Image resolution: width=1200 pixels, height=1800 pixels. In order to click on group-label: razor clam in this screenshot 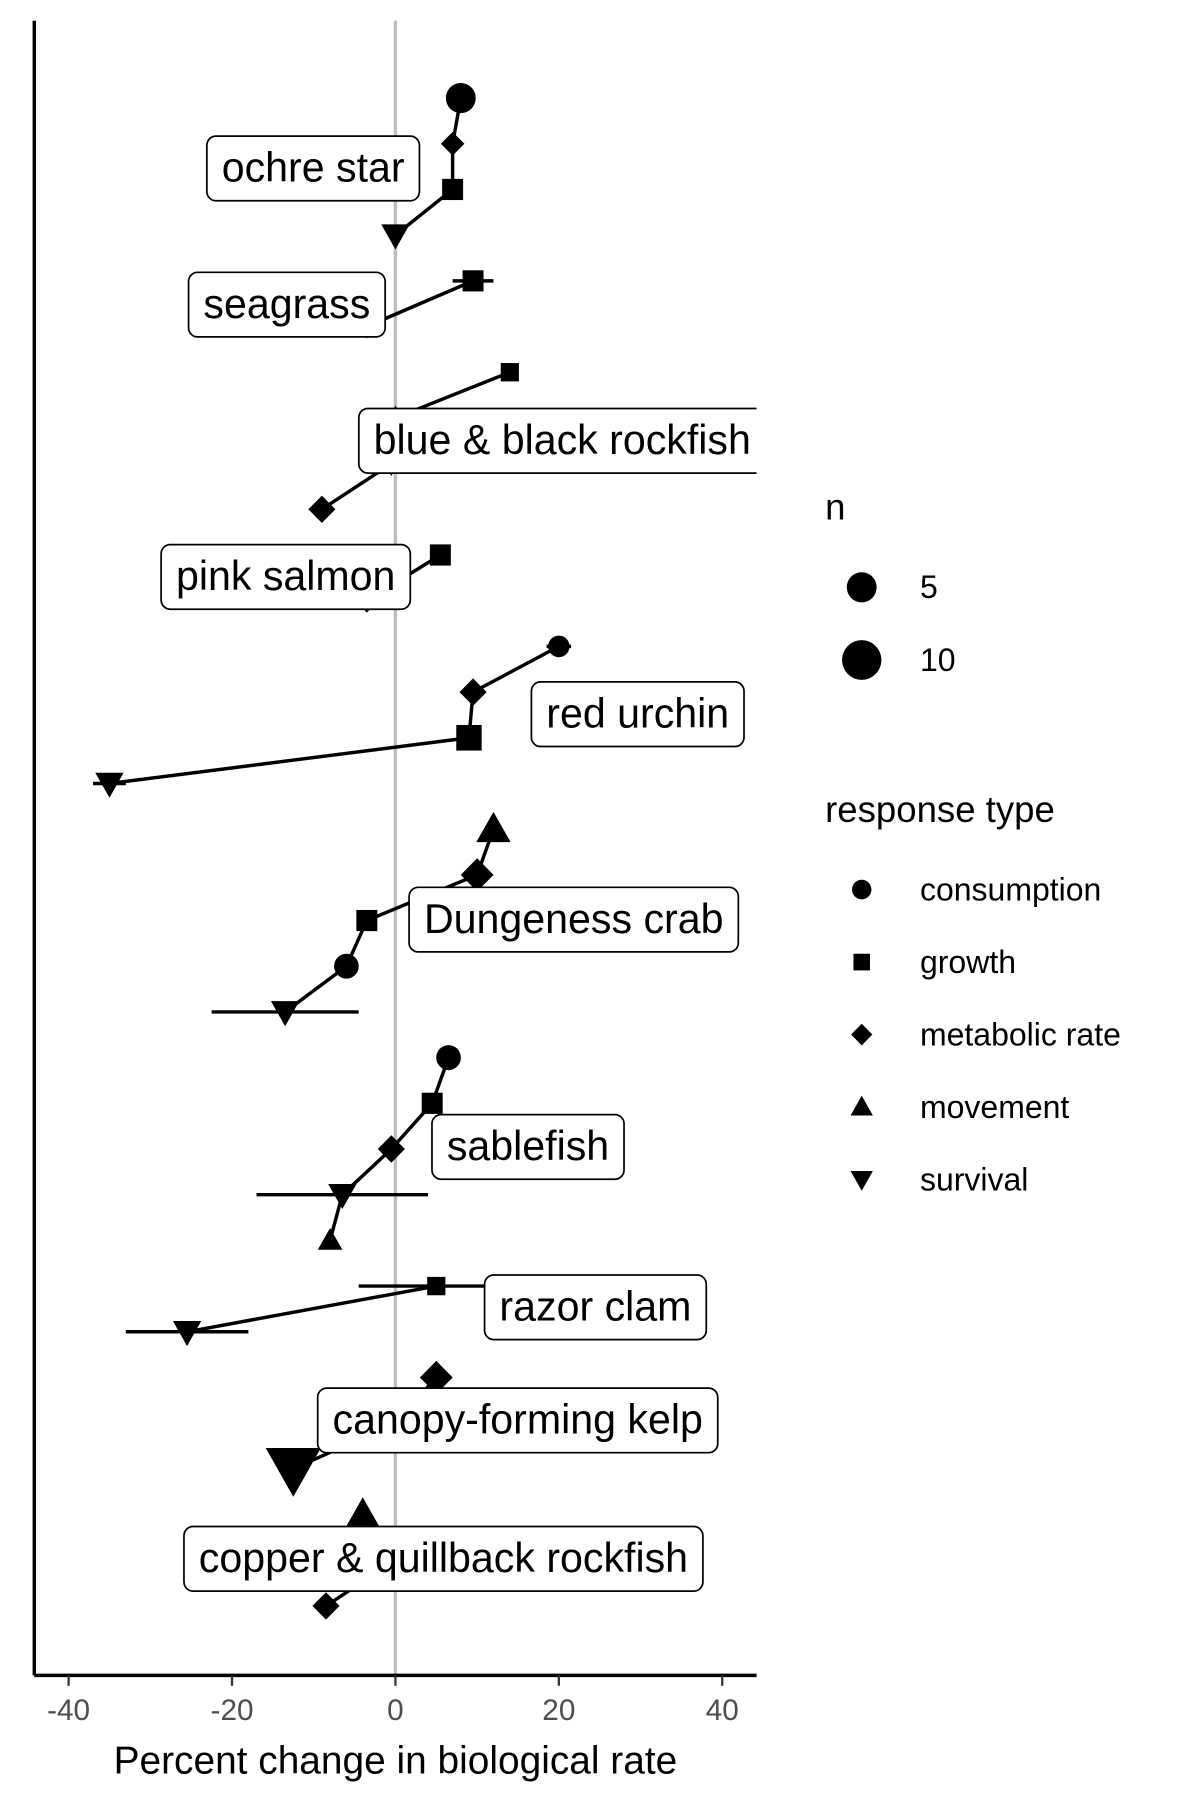, I will do `click(595, 1306)`.